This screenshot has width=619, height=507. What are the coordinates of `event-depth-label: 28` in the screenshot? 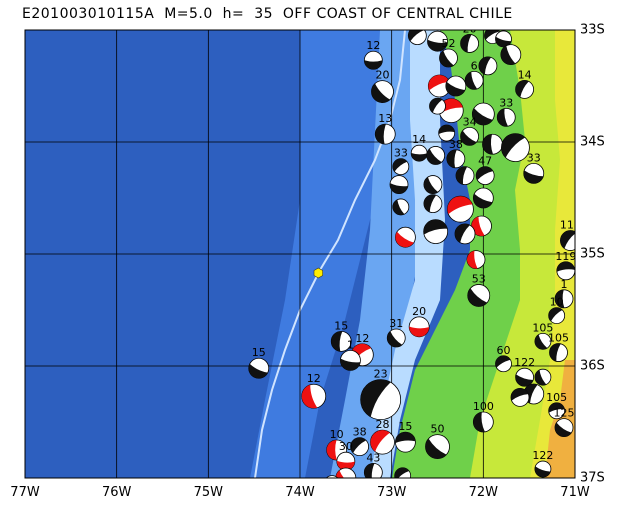 It's located at (383, 424).